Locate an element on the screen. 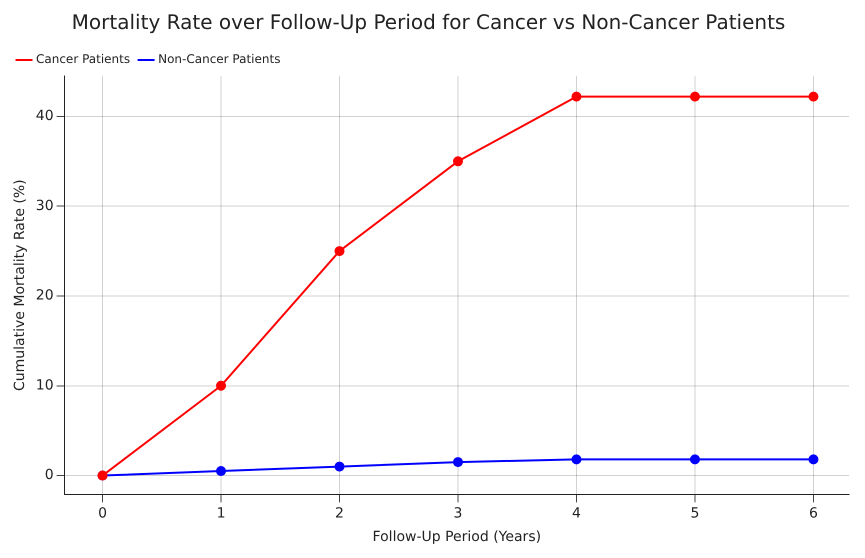 The height and width of the screenshot is (558, 865). x-tick-label: 3 is located at coordinates (458, 513).